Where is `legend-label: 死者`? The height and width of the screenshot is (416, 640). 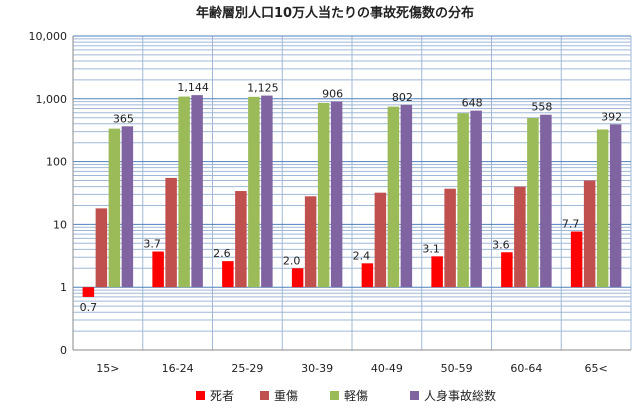 legend-label: 死者 is located at coordinates (222, 396).